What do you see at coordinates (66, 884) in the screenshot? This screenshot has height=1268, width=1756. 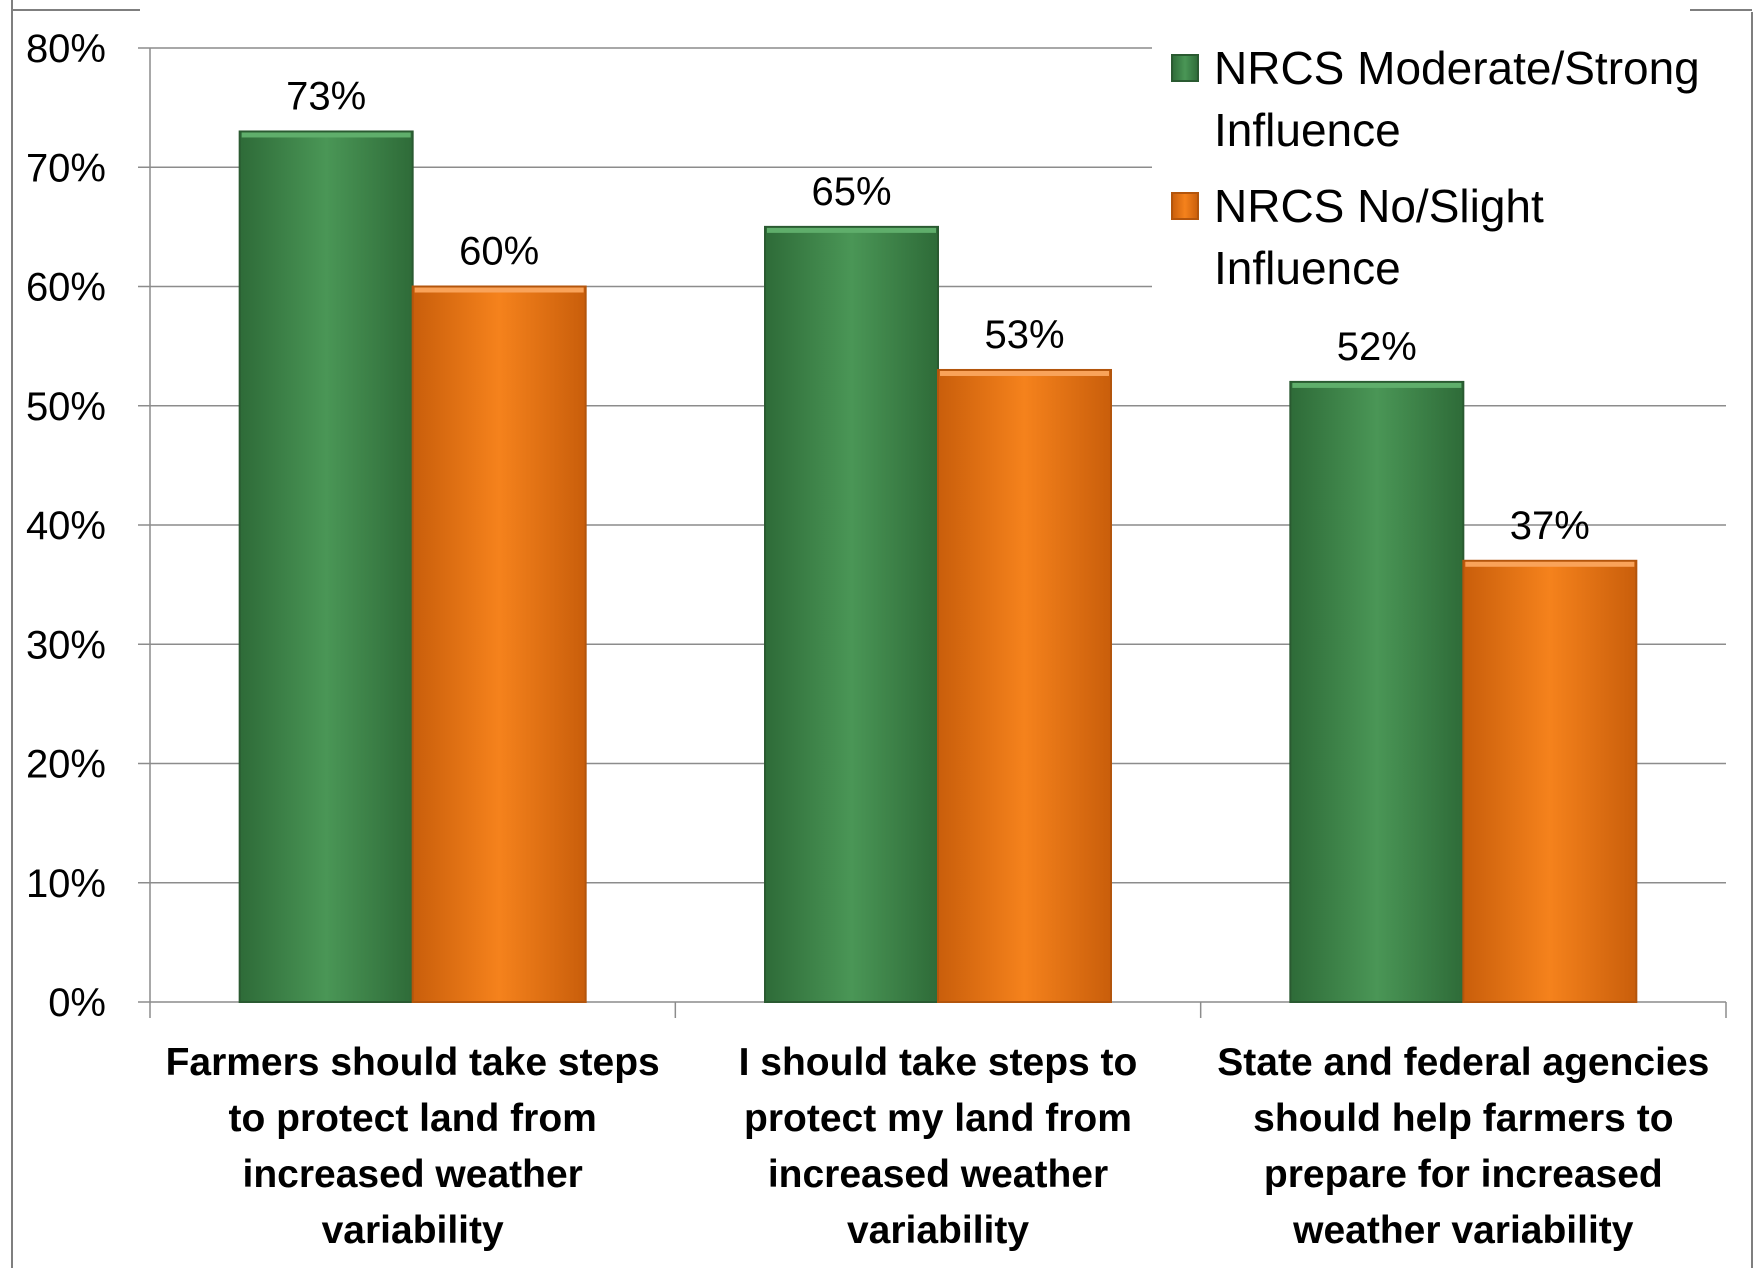 I see `y-tick-label: 10%` at bounding box center [66, 884].